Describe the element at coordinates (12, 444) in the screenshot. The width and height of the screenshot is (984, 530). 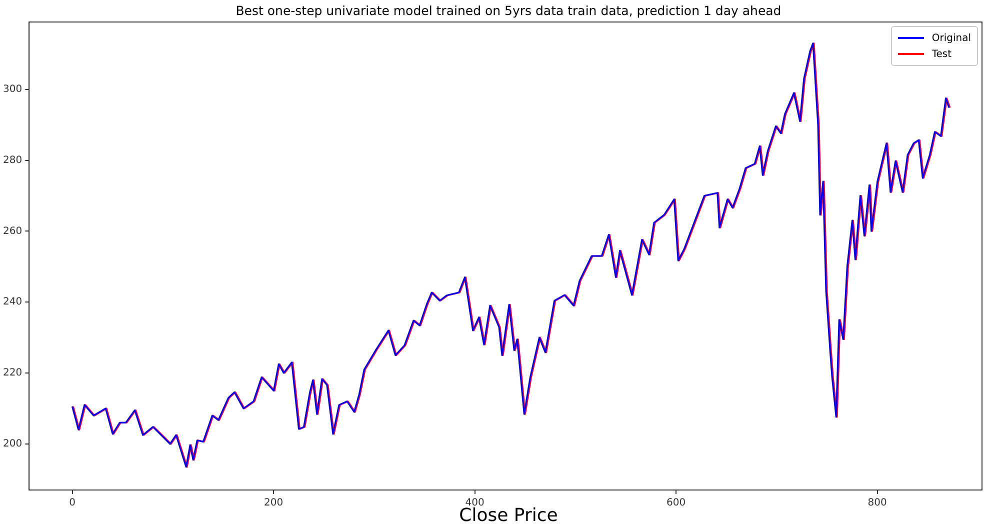
I see `y-tick-label: 200` at that location.